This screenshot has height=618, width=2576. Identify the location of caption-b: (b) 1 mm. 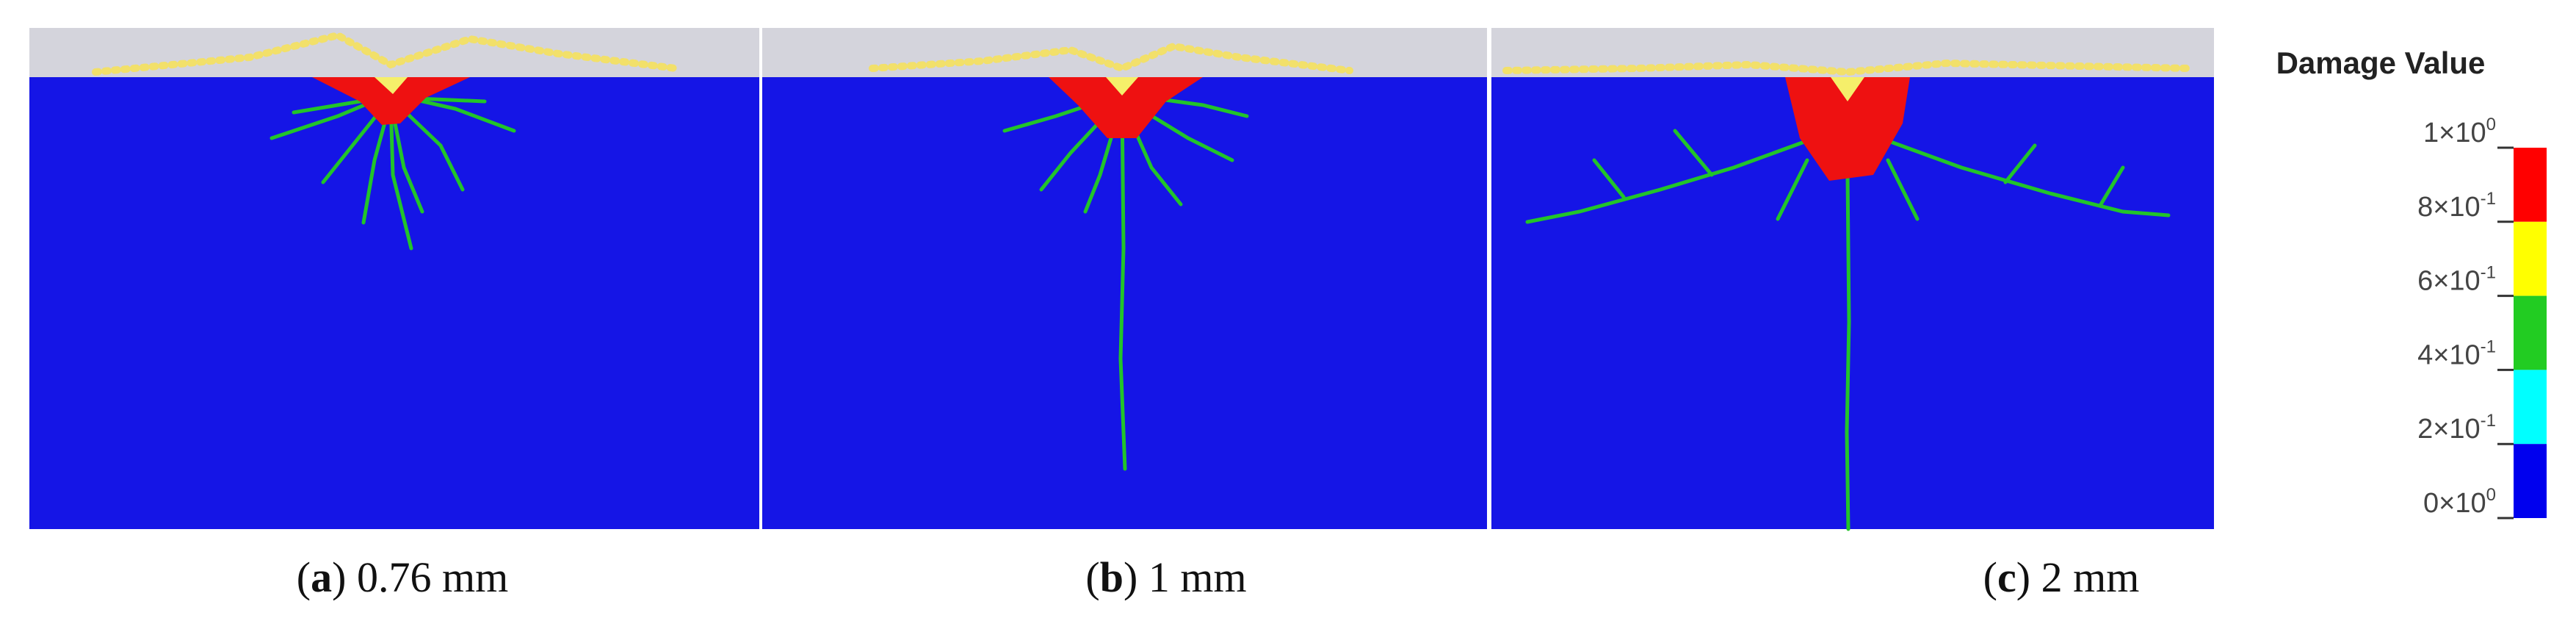
(1165, 577).